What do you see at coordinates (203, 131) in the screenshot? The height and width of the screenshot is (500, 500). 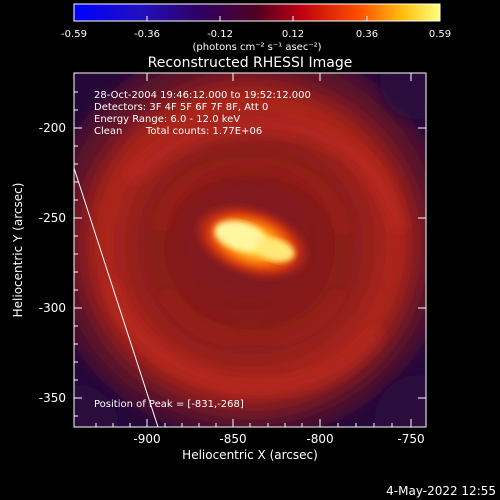 I see `info-total-counts: Total counts: 1.77E+06` at bounding box center [203, 131].